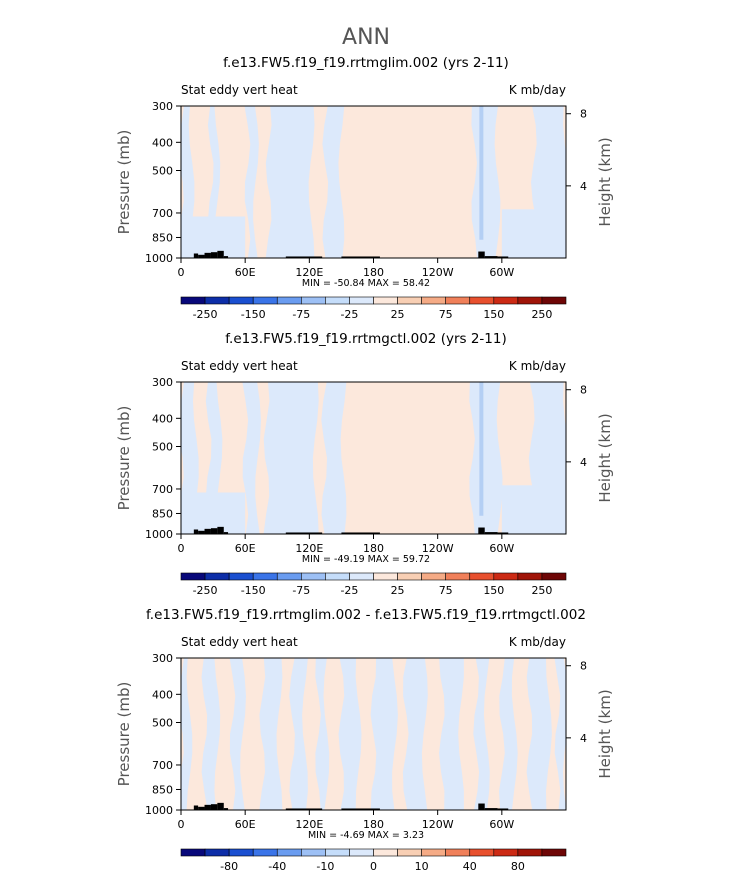 Image resolution: width=733 pixels, height=872 pixels. Describe the element at coordinates (229, 866) in the screenshot. I see `colorbar-label: -80` at that location.